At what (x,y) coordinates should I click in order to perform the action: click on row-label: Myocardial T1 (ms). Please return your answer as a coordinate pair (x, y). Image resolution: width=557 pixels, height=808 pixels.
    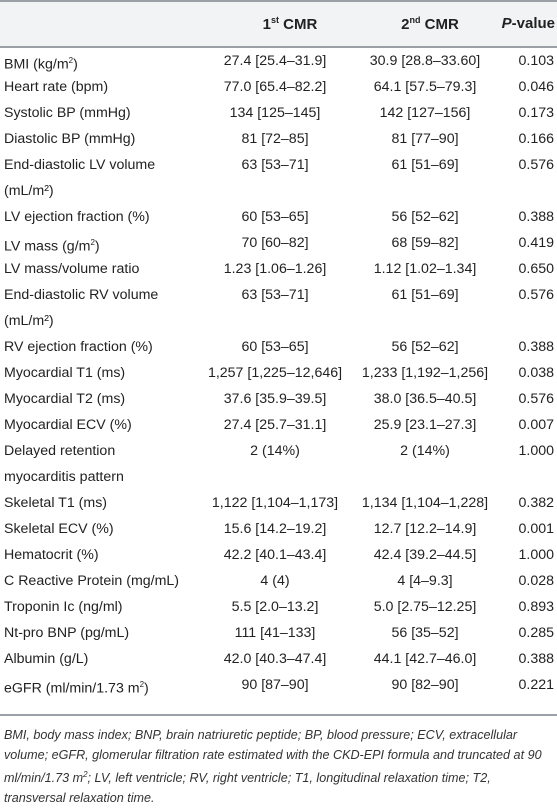
    Looking at the image, I should click on (65, 373).